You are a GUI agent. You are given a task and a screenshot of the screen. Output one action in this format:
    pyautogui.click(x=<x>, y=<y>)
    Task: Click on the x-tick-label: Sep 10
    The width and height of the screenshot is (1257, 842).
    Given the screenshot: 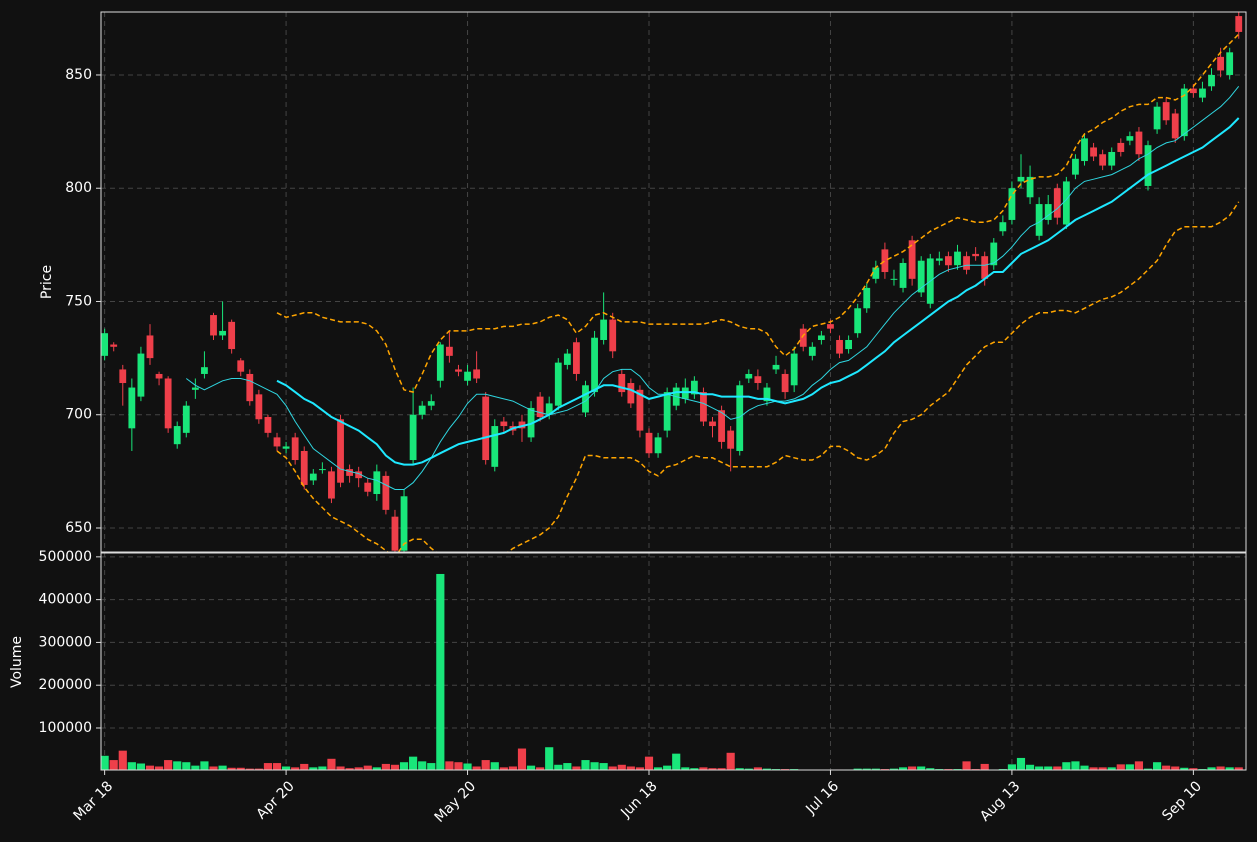 What is the action you would take?
    pyautogui.click(x=1182, y=801)
    